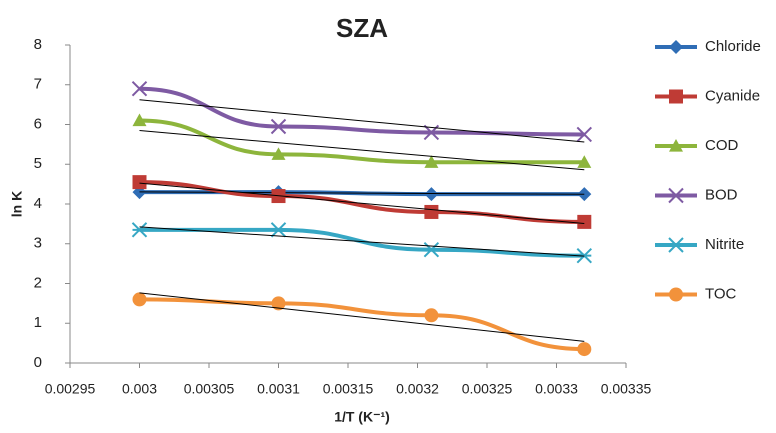 The width and height of the screenshot is (776, 433). I want to click on x-tick-label: 0.0033, so click(556, 389).